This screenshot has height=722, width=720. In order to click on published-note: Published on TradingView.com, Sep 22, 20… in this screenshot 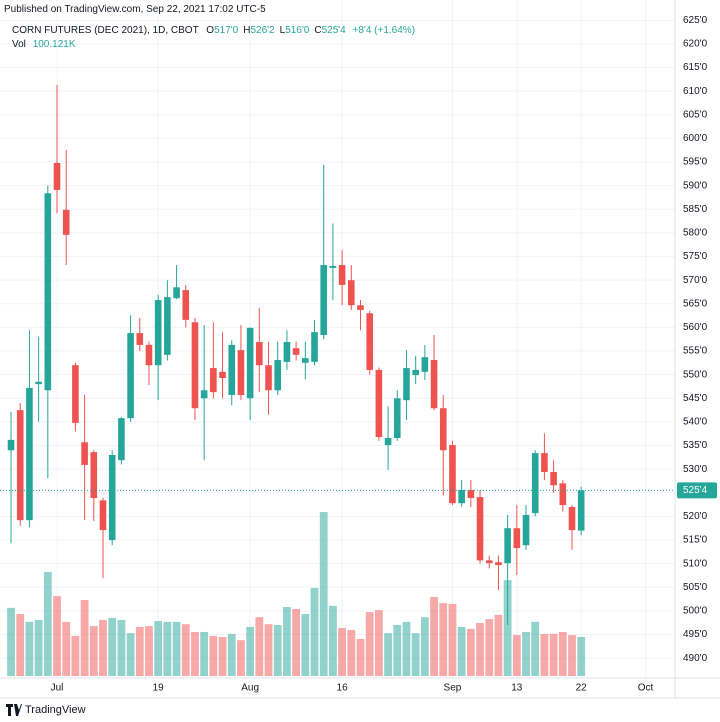, I will do `click(135, 9)`.